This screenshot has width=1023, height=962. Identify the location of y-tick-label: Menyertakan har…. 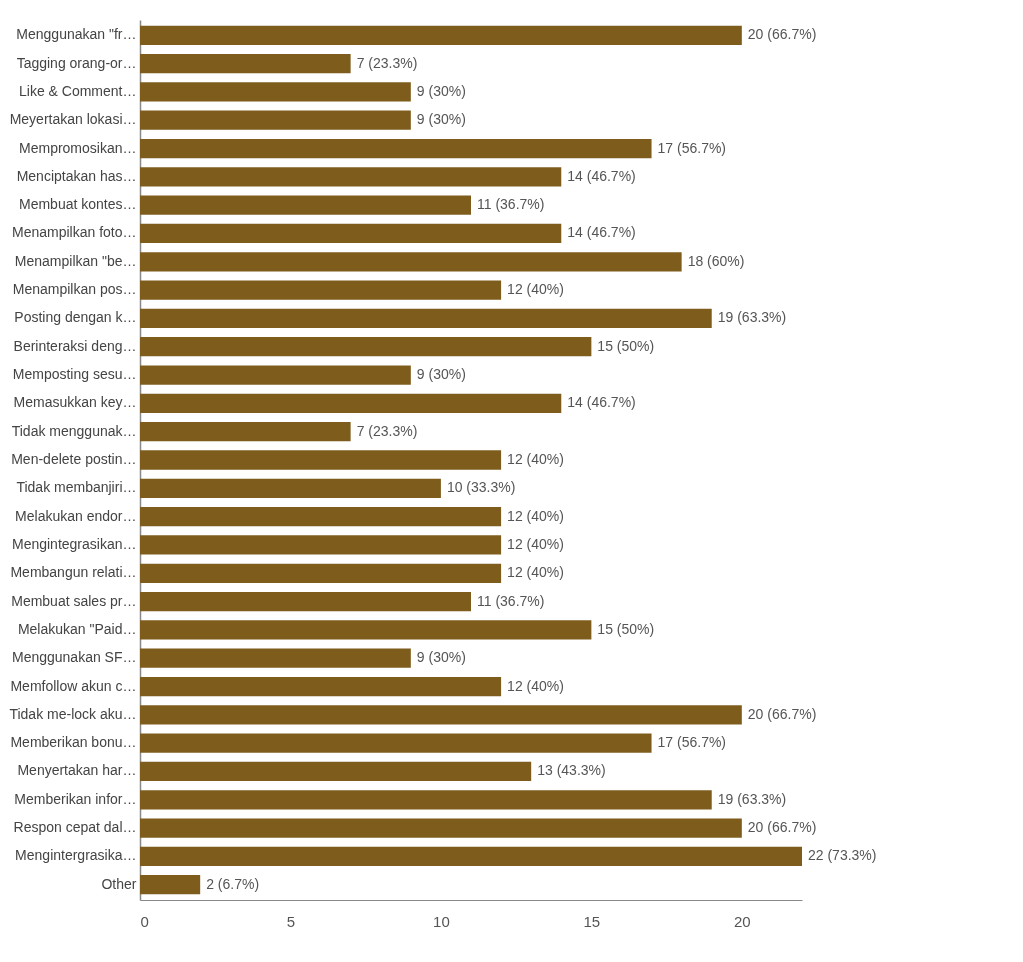
(77, 770).